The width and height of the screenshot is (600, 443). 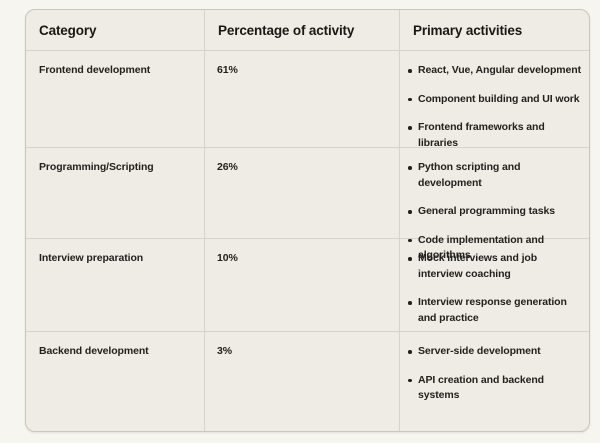 I want to click on activity-item: Frontend frameworks and libraries, so click(x=494, y=135).